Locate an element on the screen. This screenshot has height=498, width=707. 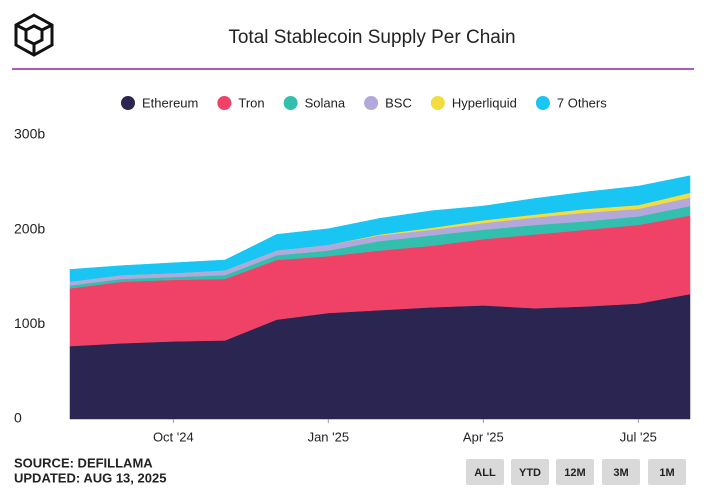
button-label: 3M is located at coordinates (620, 473).